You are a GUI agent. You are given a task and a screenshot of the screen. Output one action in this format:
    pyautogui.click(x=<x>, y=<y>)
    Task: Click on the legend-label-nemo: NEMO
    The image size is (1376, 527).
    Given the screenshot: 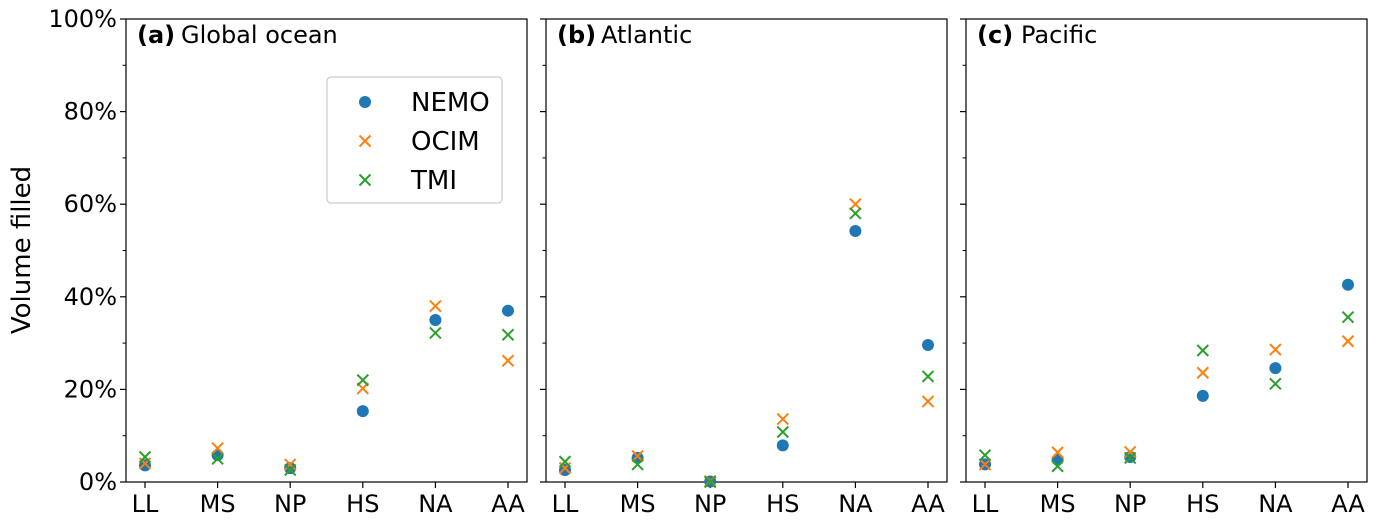 What is the action you would take?
    pyautogui.click(x=450, y=103)
    